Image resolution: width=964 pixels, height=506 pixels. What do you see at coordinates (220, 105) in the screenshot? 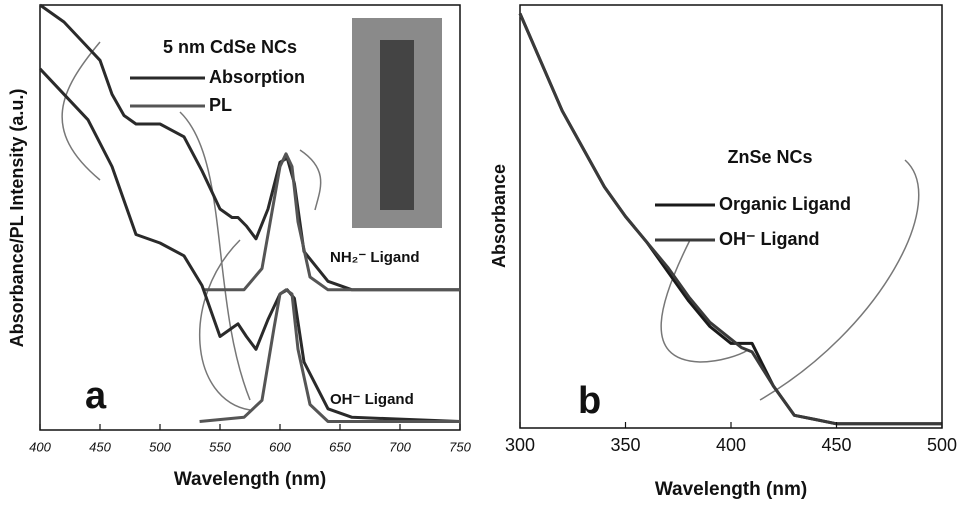
I see `legend-label: PL` at bounding box center [220, 105].